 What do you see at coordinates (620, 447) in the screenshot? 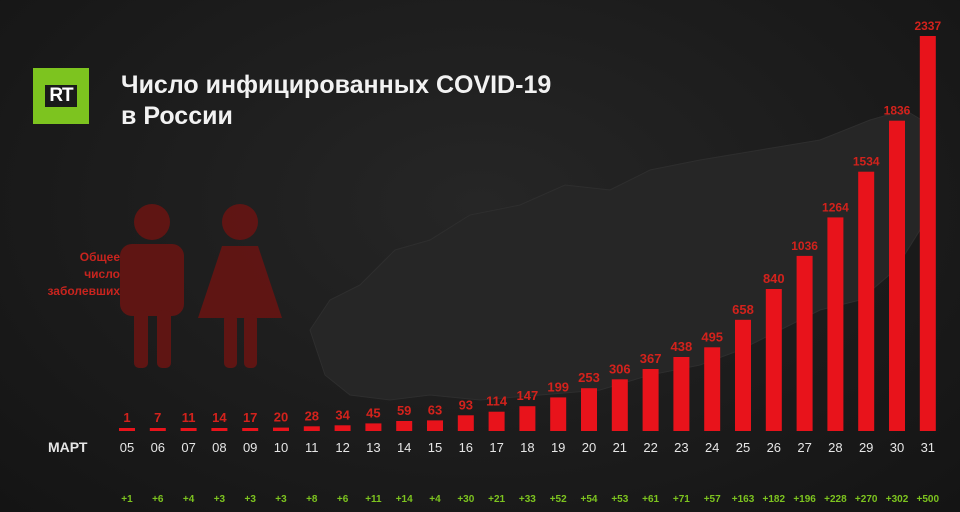
I see `tick-label-21: 21` at bounding box center [620, 447].